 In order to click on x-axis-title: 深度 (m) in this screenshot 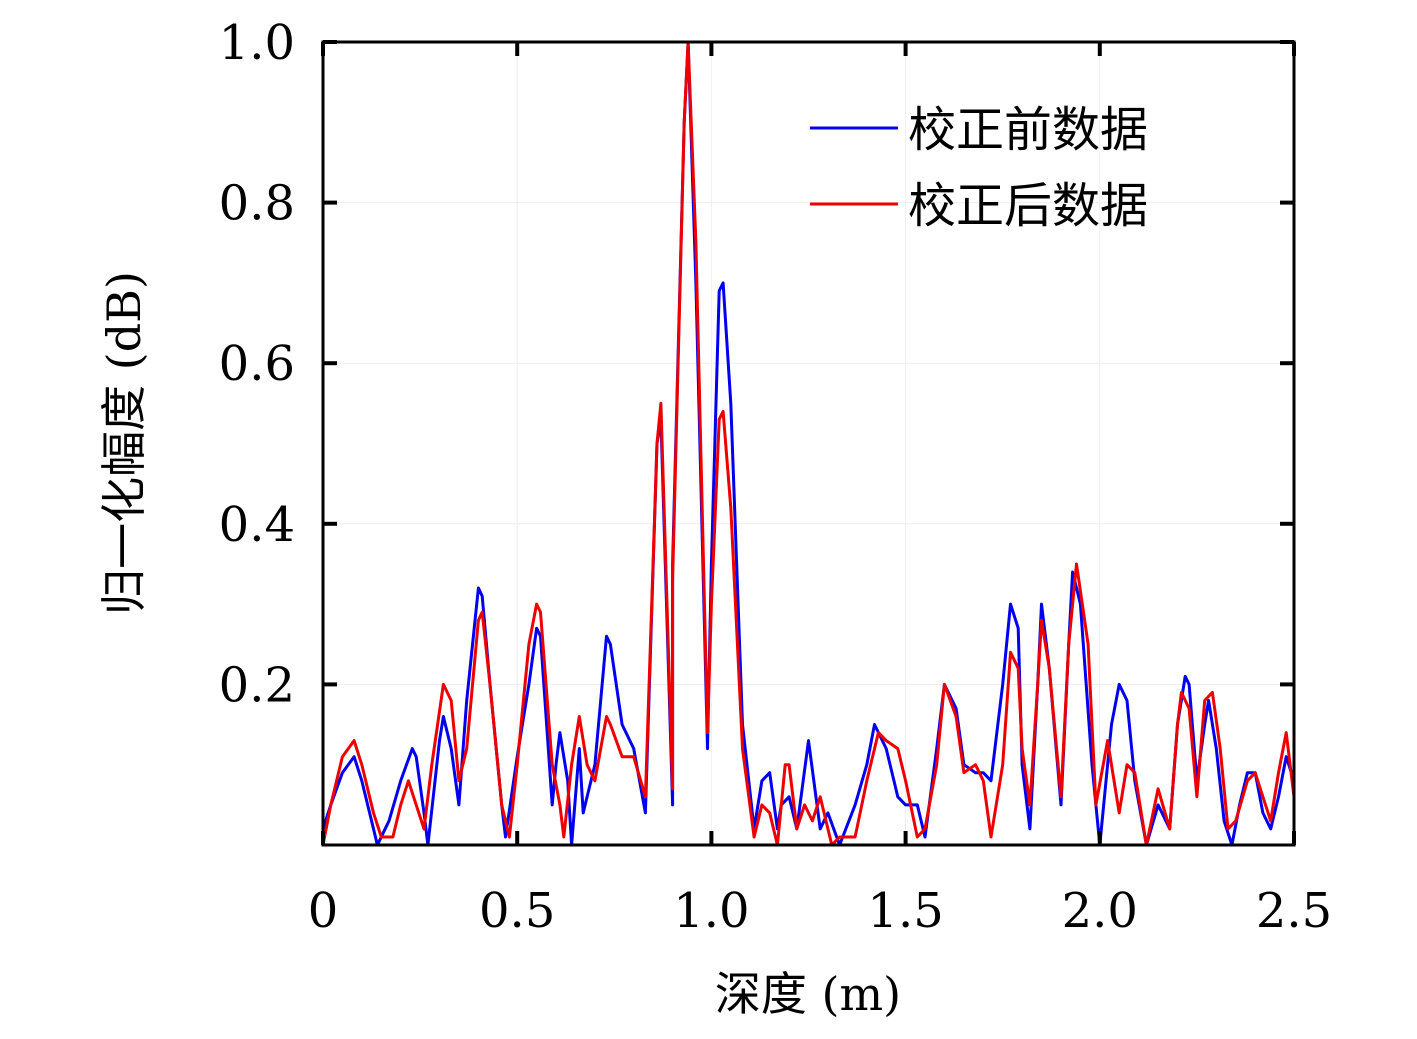, I will do `click(808, 994)`.